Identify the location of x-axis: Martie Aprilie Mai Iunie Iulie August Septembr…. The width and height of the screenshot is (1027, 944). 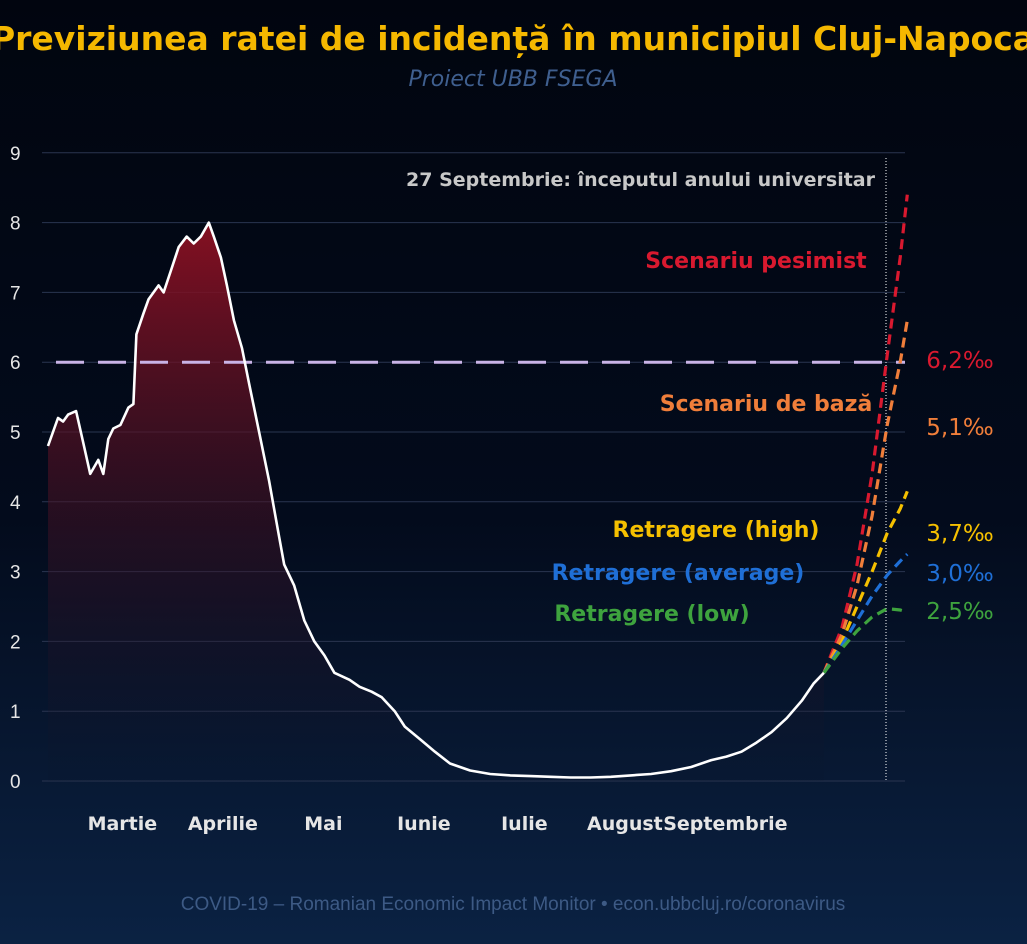
(438, 824).